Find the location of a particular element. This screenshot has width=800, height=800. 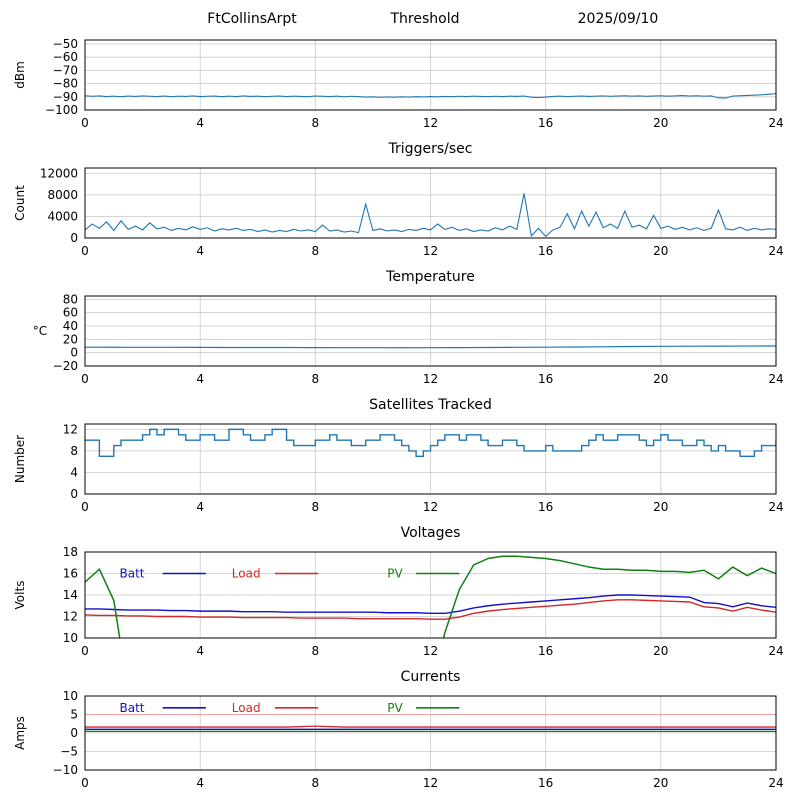

y-tick-label: −5 is located at coordinates (69, 752).